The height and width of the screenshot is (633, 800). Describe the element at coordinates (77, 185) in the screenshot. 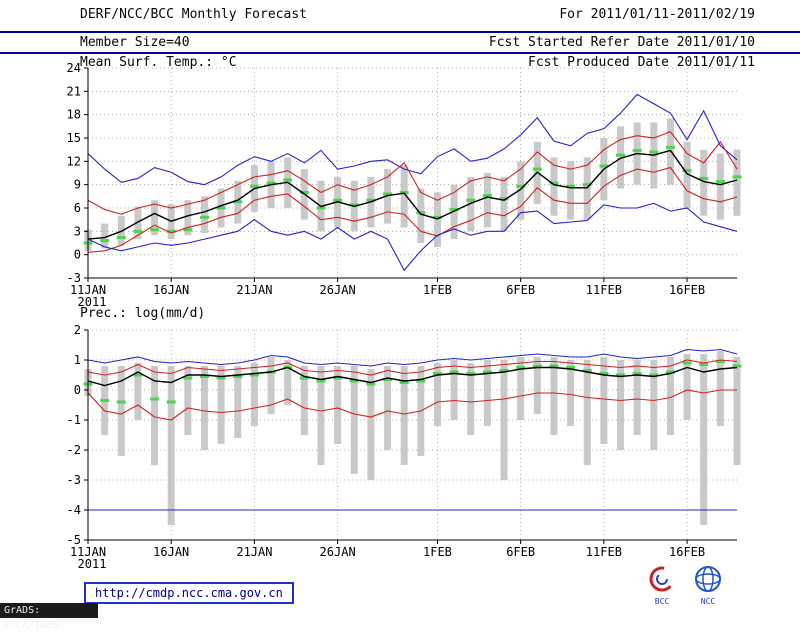

I see `y-tick-label: 9` at that location.